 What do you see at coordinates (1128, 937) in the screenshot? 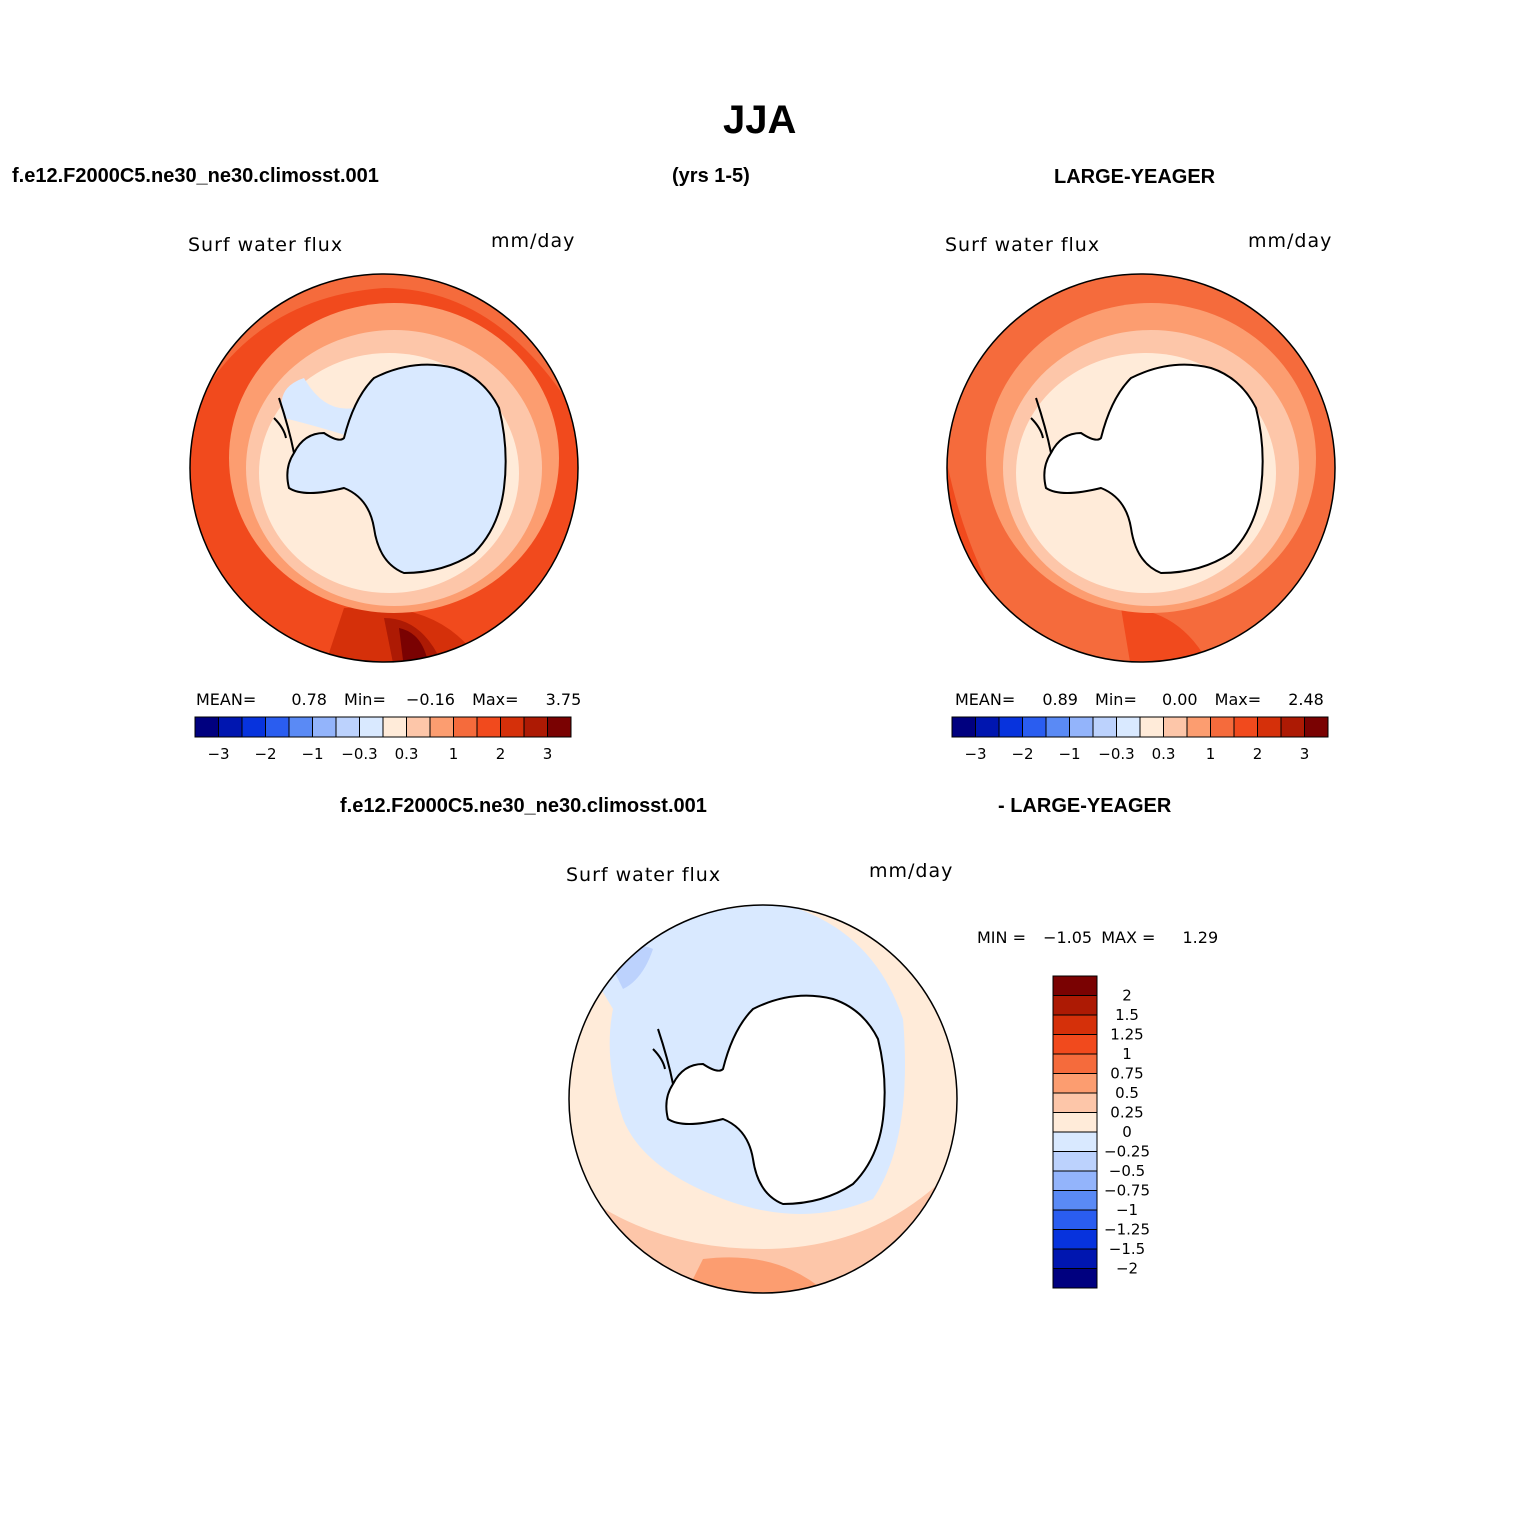
I see `max-label: MAX =` at bounding box center [1128, 937].